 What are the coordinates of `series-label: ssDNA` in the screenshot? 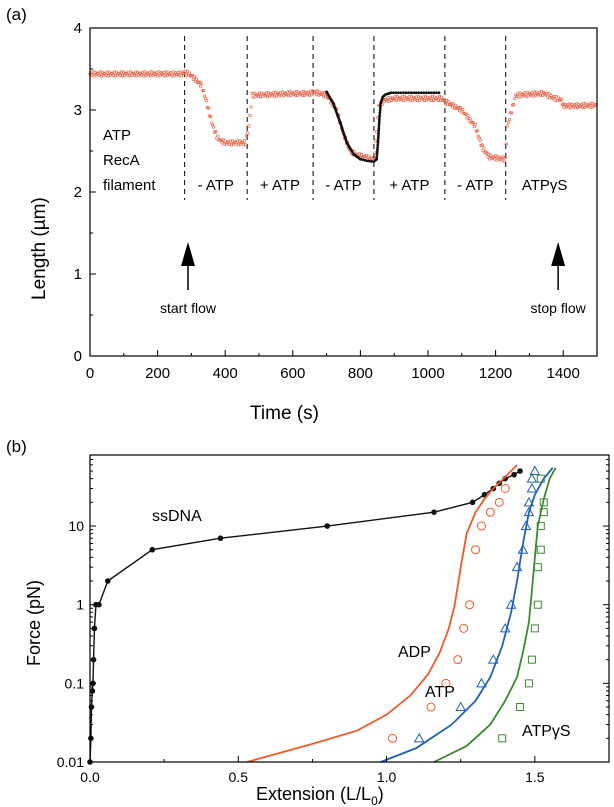 It's located at (177, 516).